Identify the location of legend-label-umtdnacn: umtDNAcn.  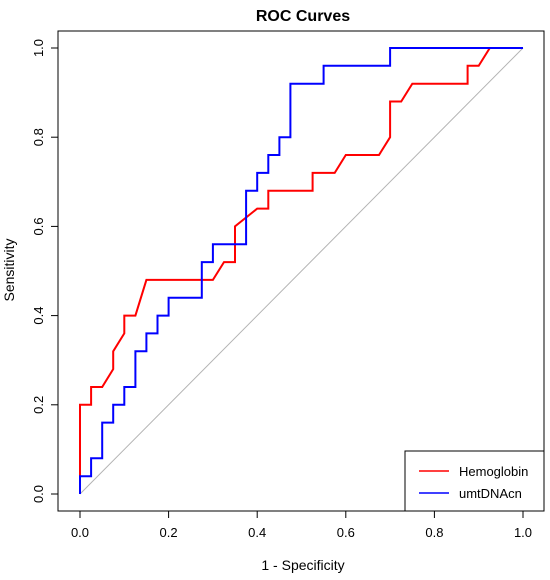
(490, 493).